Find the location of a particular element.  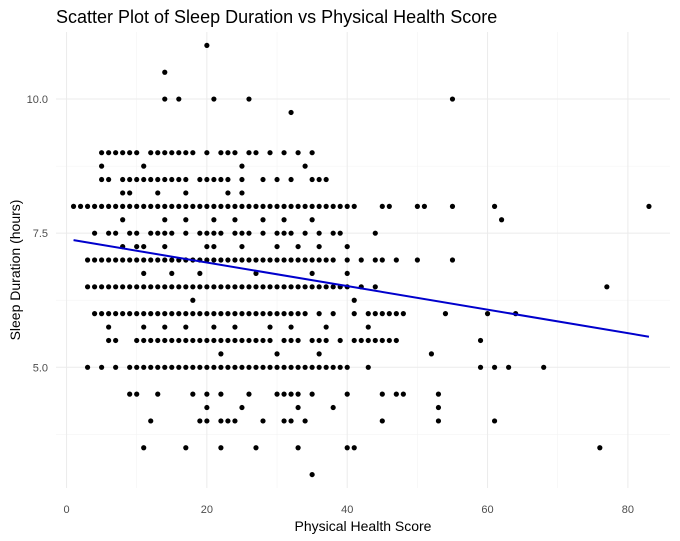

y-tick-label: 5.0 is located at coordinates (40, 368).